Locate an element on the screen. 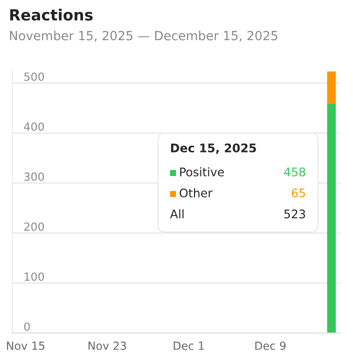  y-tick-label: 200 is located at coordinates (34, 226).